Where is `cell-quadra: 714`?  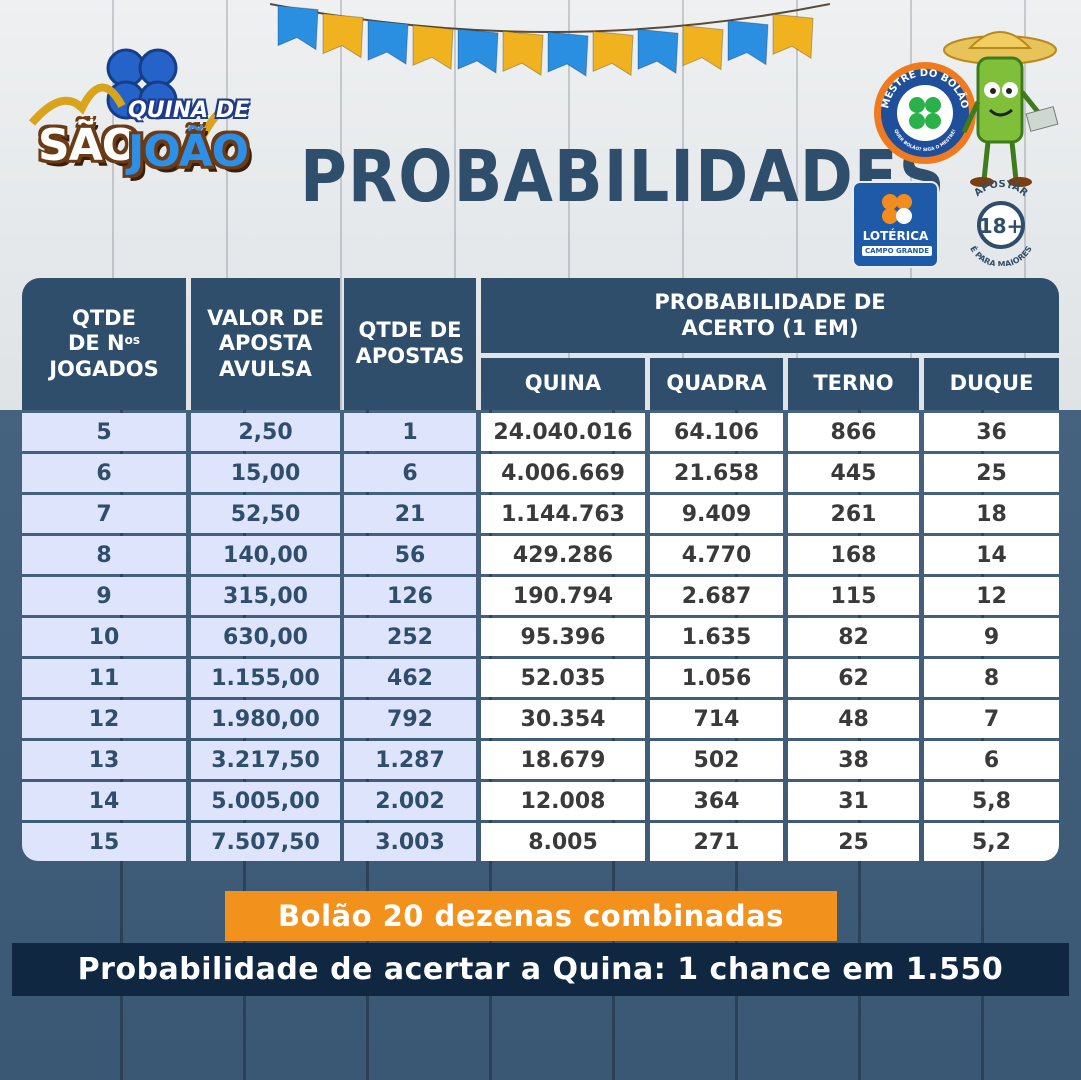 cell-quadra: 714 is located at coordinates (716, 719).